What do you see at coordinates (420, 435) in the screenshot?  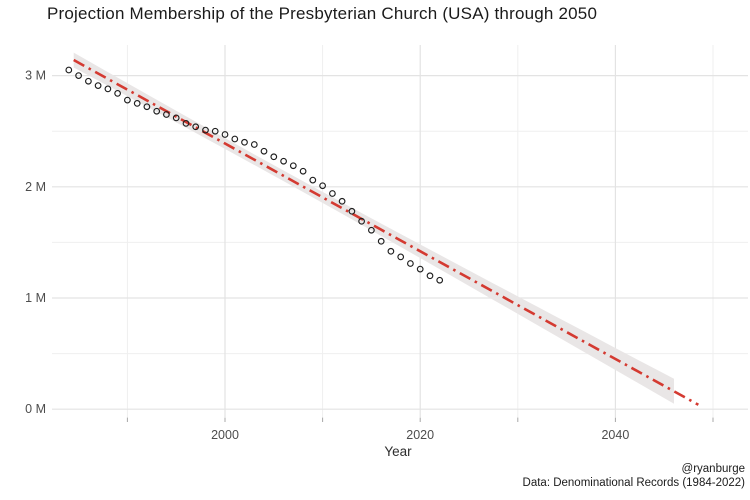 I see `x-tick-label: 2020` at bounding box center [420, 435].